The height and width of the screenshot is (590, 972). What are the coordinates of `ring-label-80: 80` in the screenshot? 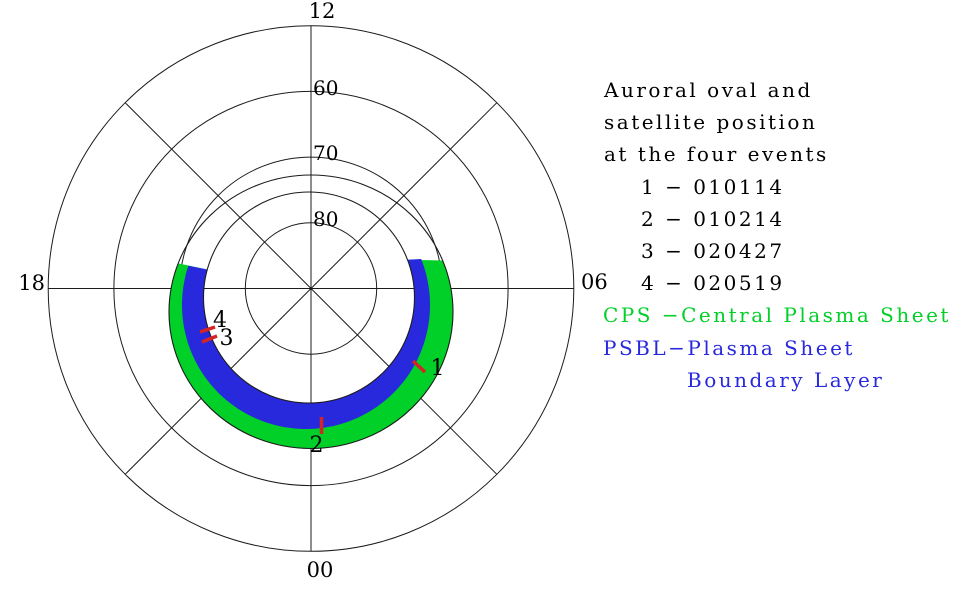 It's located at (325, 219).